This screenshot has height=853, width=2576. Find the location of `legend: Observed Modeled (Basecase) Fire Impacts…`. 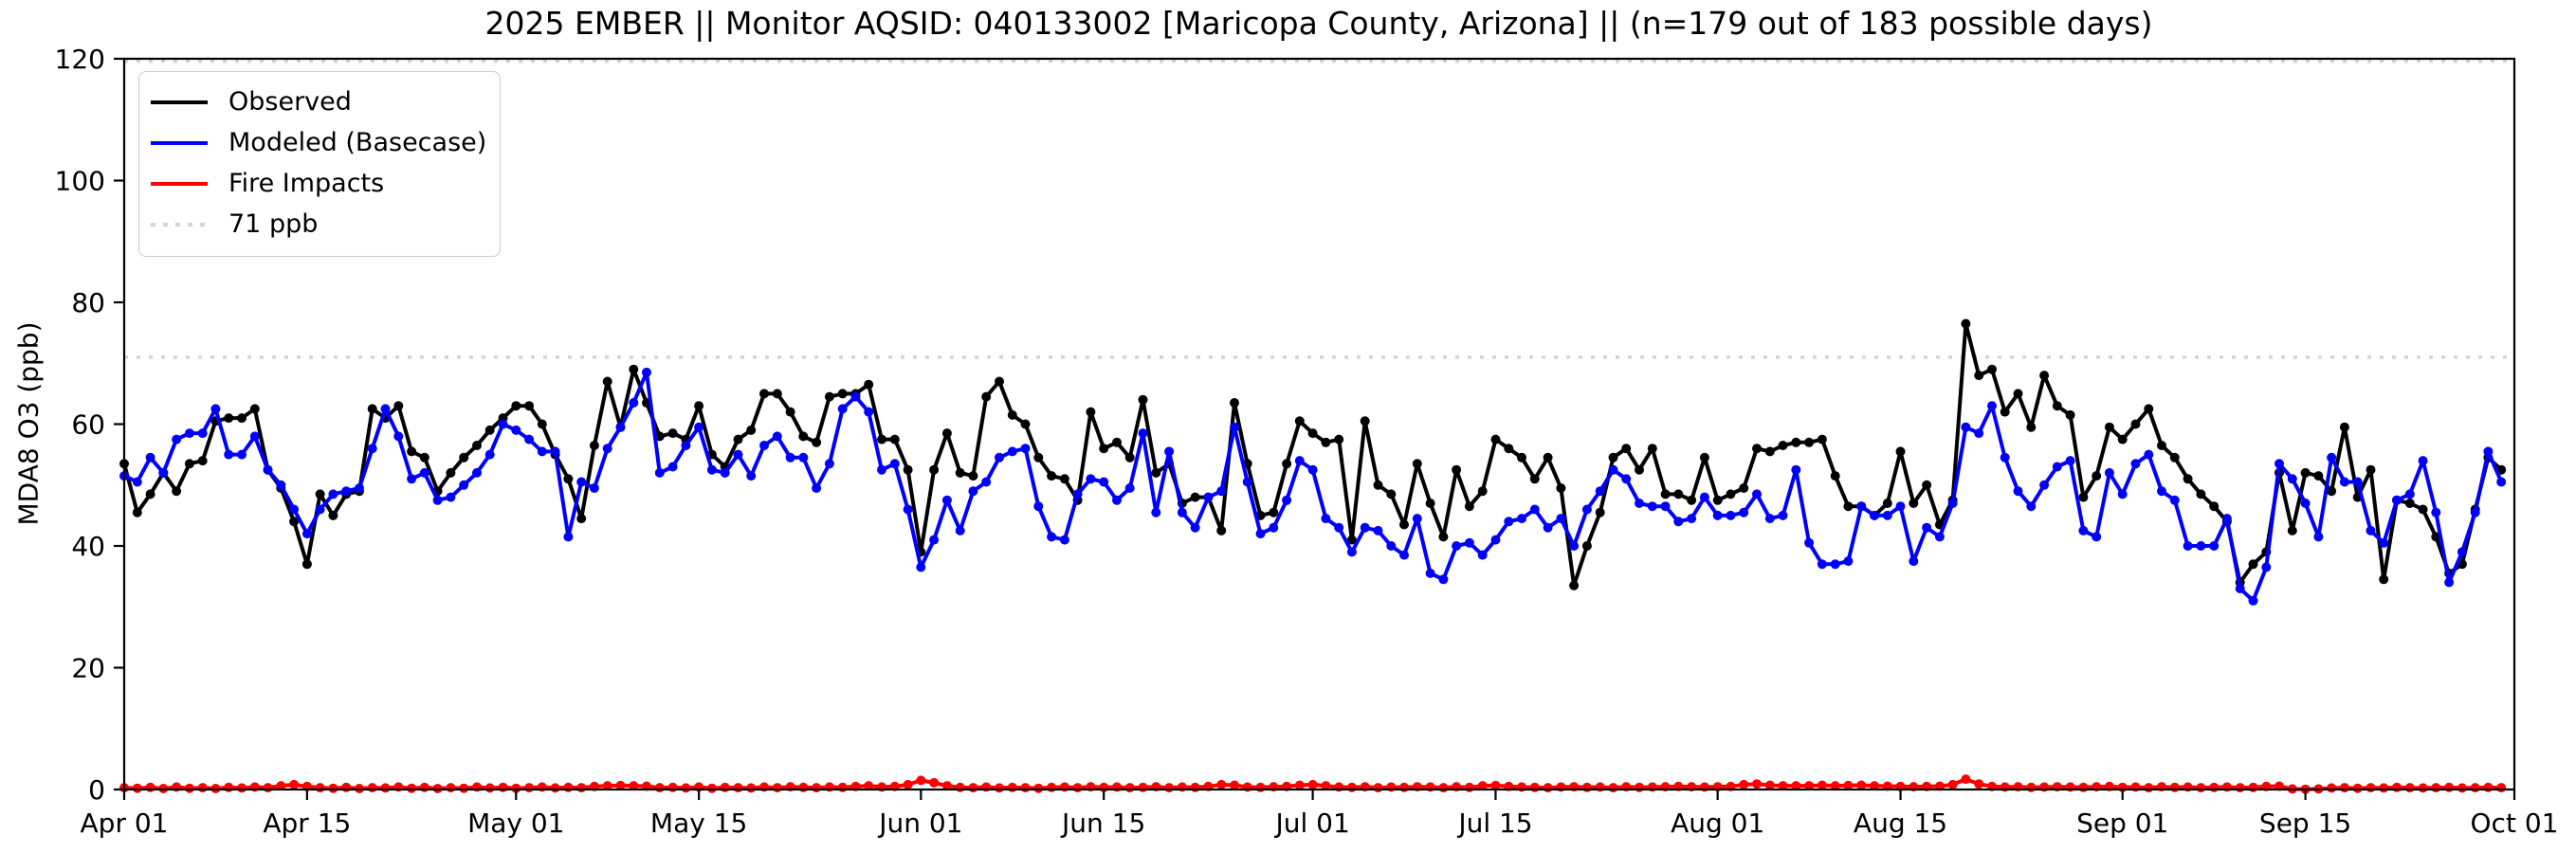

legend: Observed Modeled (Basecase) Fire Impacts… is located at coordinates (319, 164).